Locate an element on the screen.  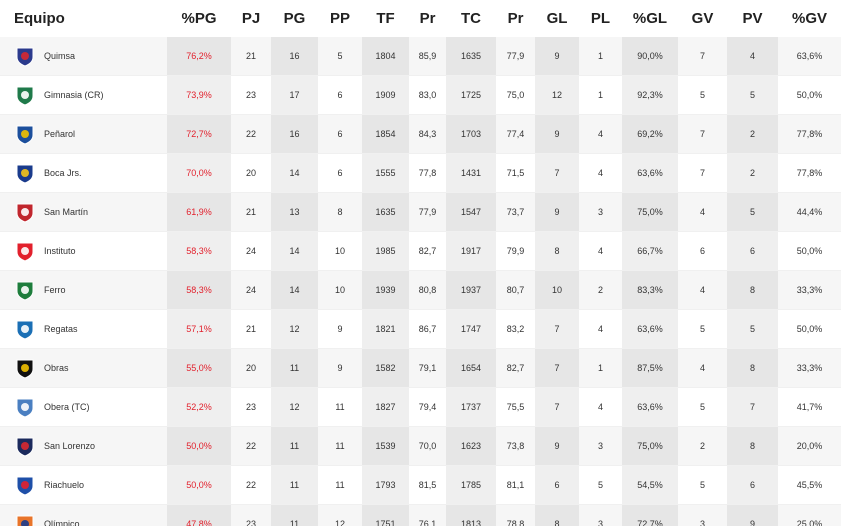
team-info: Obera (TC) is located at coordinates (90, 407).